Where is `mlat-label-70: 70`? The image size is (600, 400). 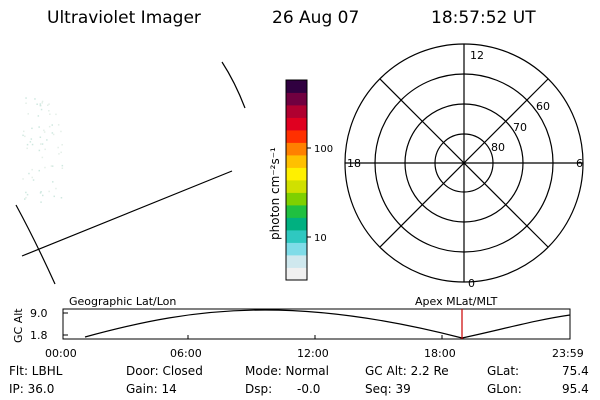 mlat-label-70: 70 is located at coordinates (520, 127).